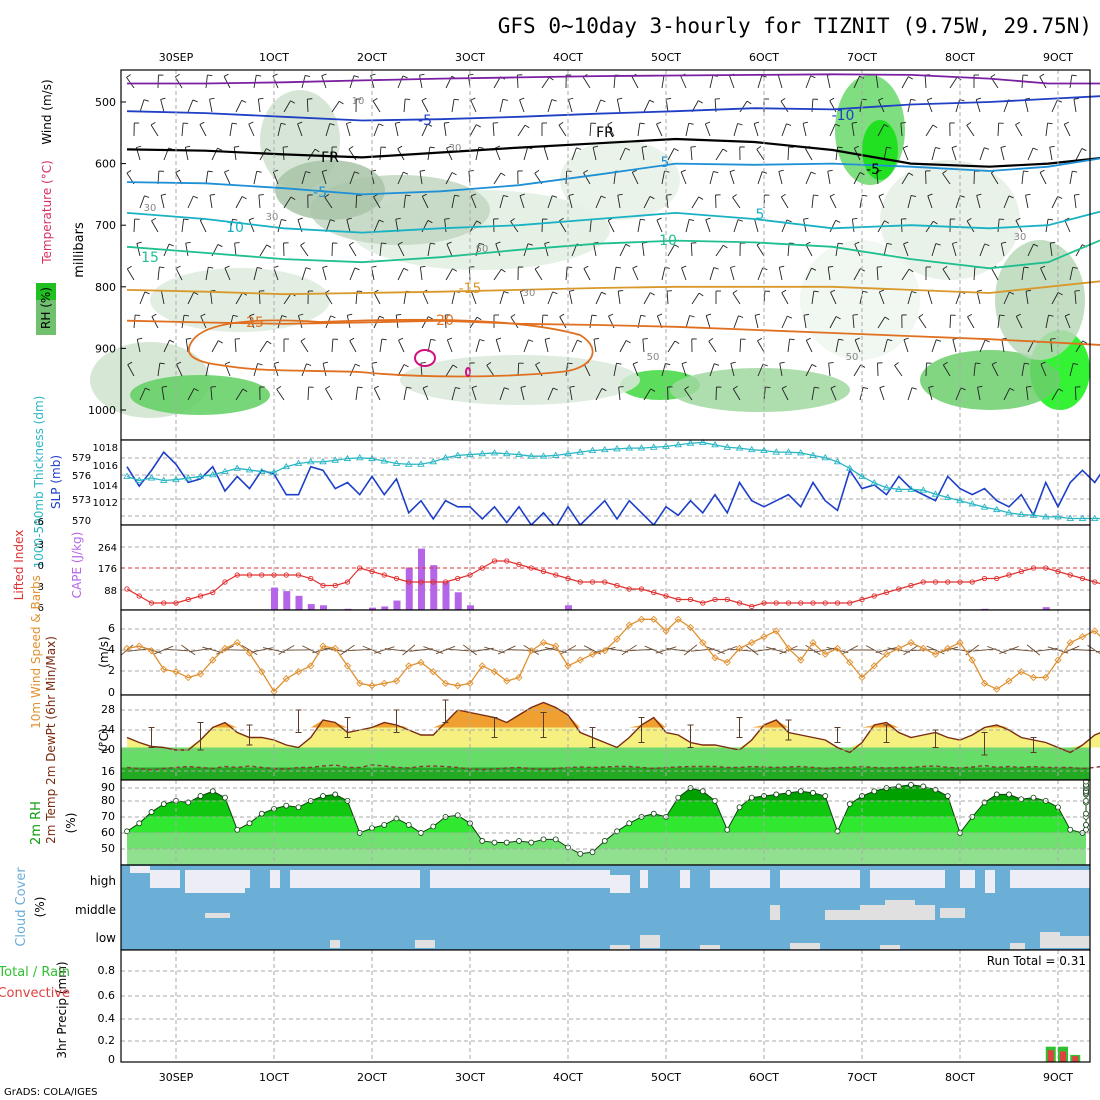 The image size is (1100, 1100). I want to click on thickness-tick-label: 573, so click(81, 500).